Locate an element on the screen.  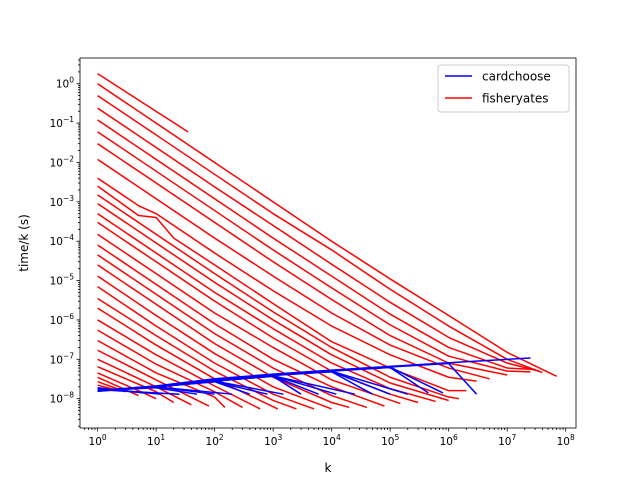
x-tick-label: 10⁸ is located at coordinates (566, 440).